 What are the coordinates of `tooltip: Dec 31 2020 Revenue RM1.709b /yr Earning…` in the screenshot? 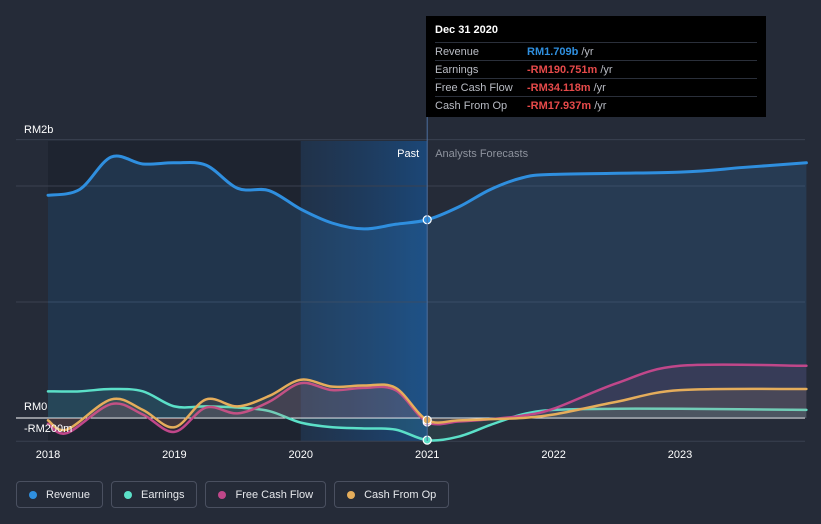 It's located at (596, 66).